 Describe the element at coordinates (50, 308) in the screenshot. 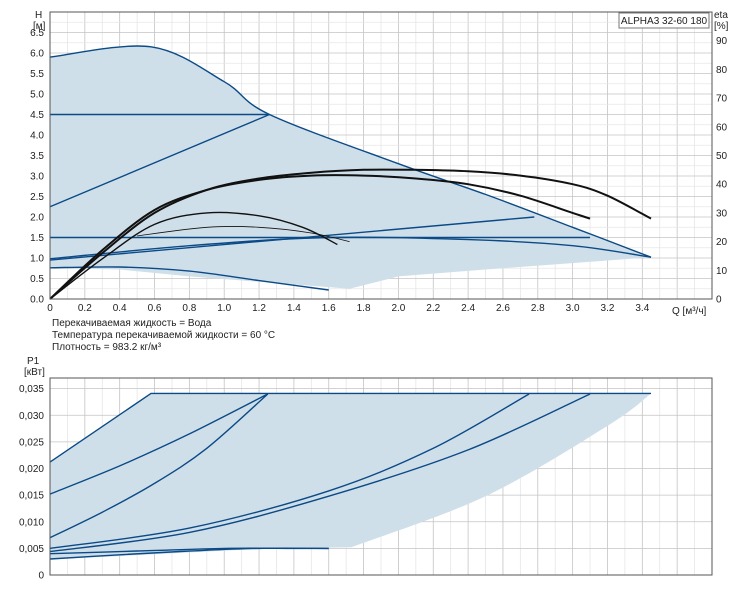

I see `x-tick-label: 0` at that location.